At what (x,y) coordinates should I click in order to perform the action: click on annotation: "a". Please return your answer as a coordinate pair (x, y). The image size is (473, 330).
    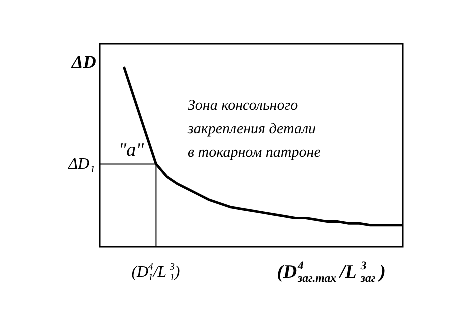
    Looking at the image, I should click on (132, 151).